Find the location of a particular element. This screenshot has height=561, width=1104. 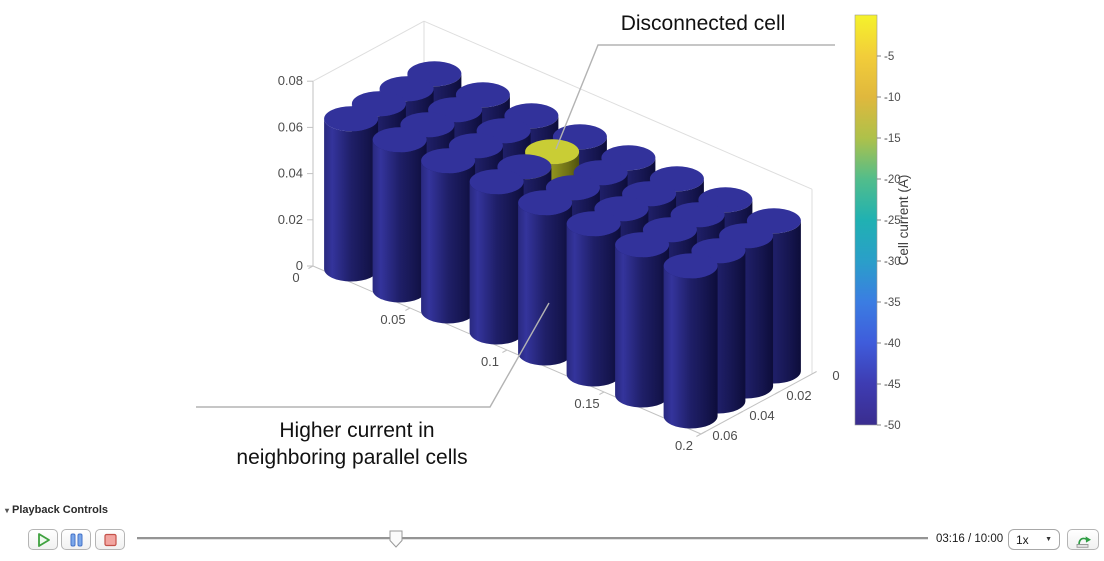

z-tick-label: 0.06 is located at coordinates (290, 126).